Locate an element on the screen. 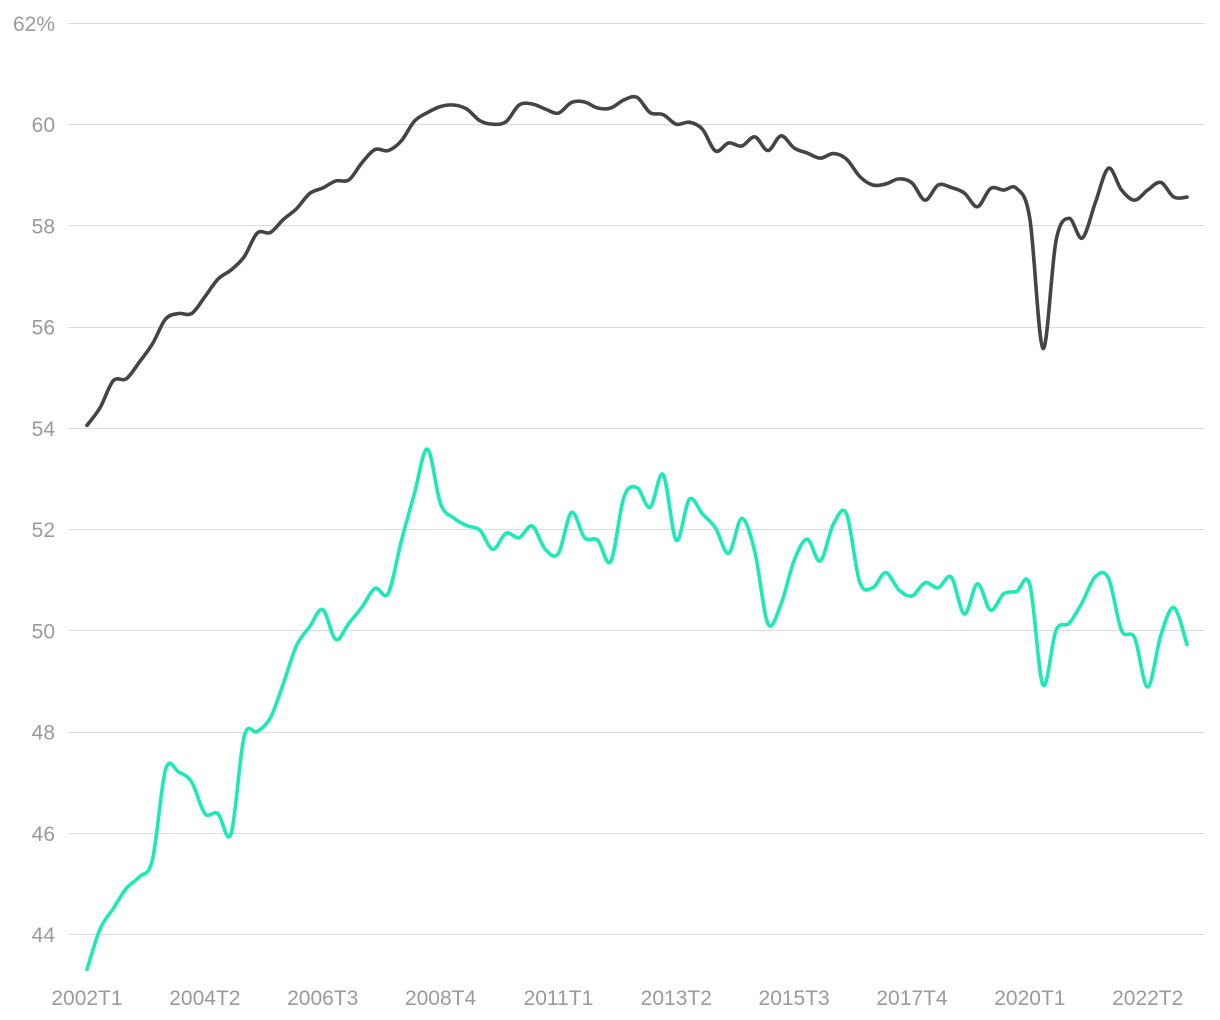 The height and width of the screenshot is (1020, 1220). y-tick-label: 46 is located at coordinates (43, 834).